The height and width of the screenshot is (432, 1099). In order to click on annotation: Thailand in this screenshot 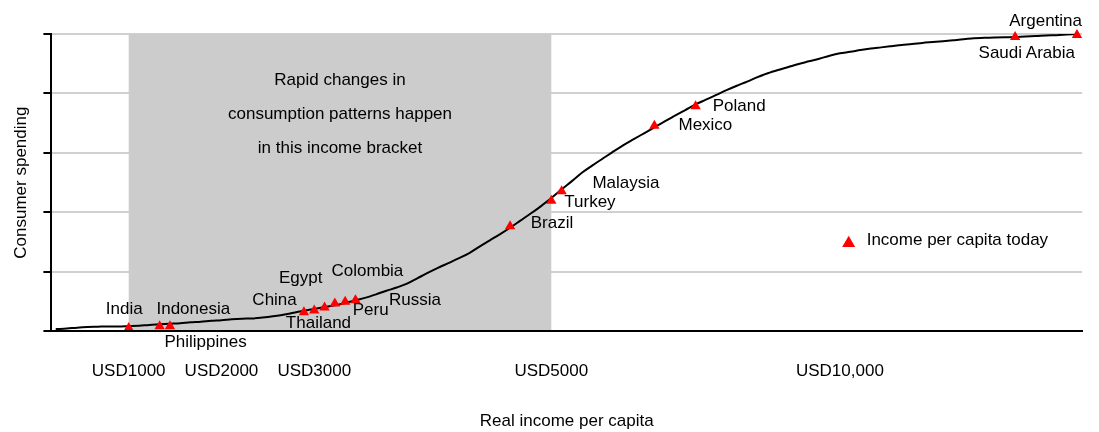, I will do `click(318, 322)`.